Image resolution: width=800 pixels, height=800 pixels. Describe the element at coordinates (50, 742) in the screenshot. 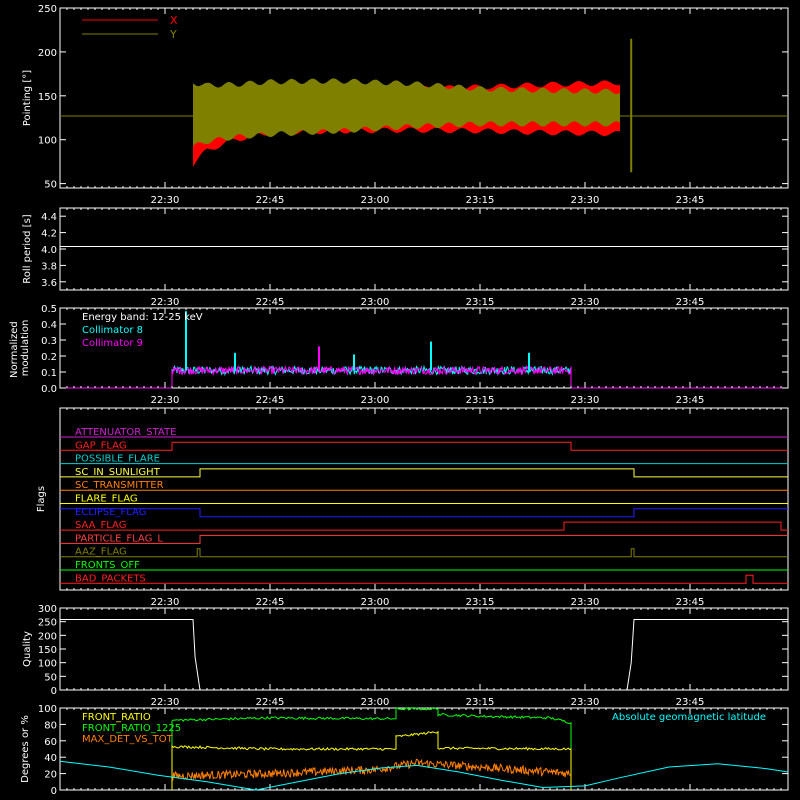

I see `y-tick-label: 60` at that location.